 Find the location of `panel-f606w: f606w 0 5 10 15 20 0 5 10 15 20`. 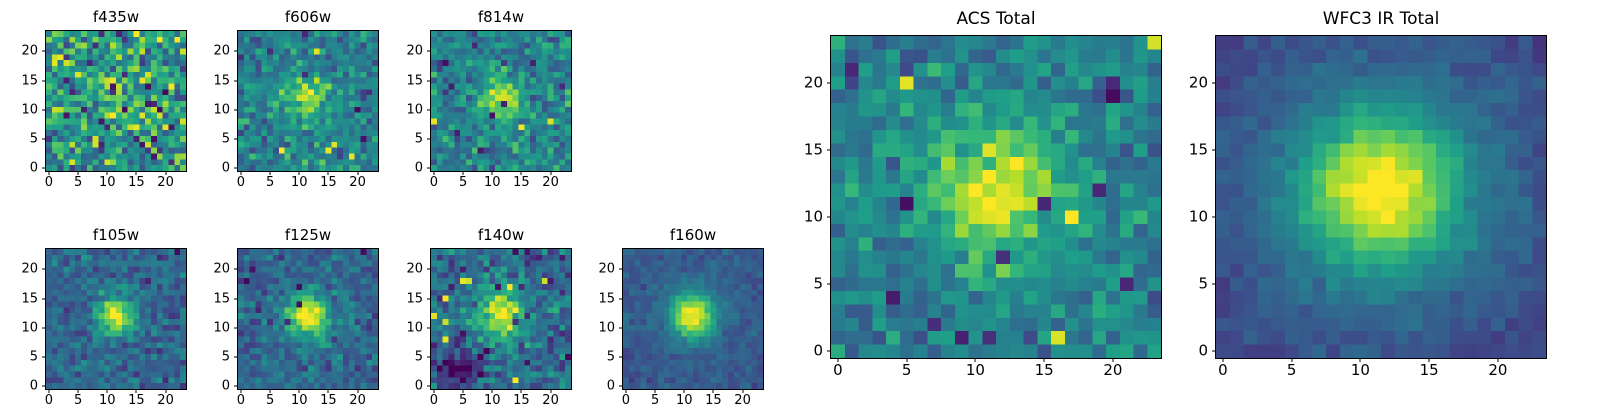

panel-f606w: f606w 0 5 10 15 20 0 5 10 15 20 is located at coordinates (296, 99).